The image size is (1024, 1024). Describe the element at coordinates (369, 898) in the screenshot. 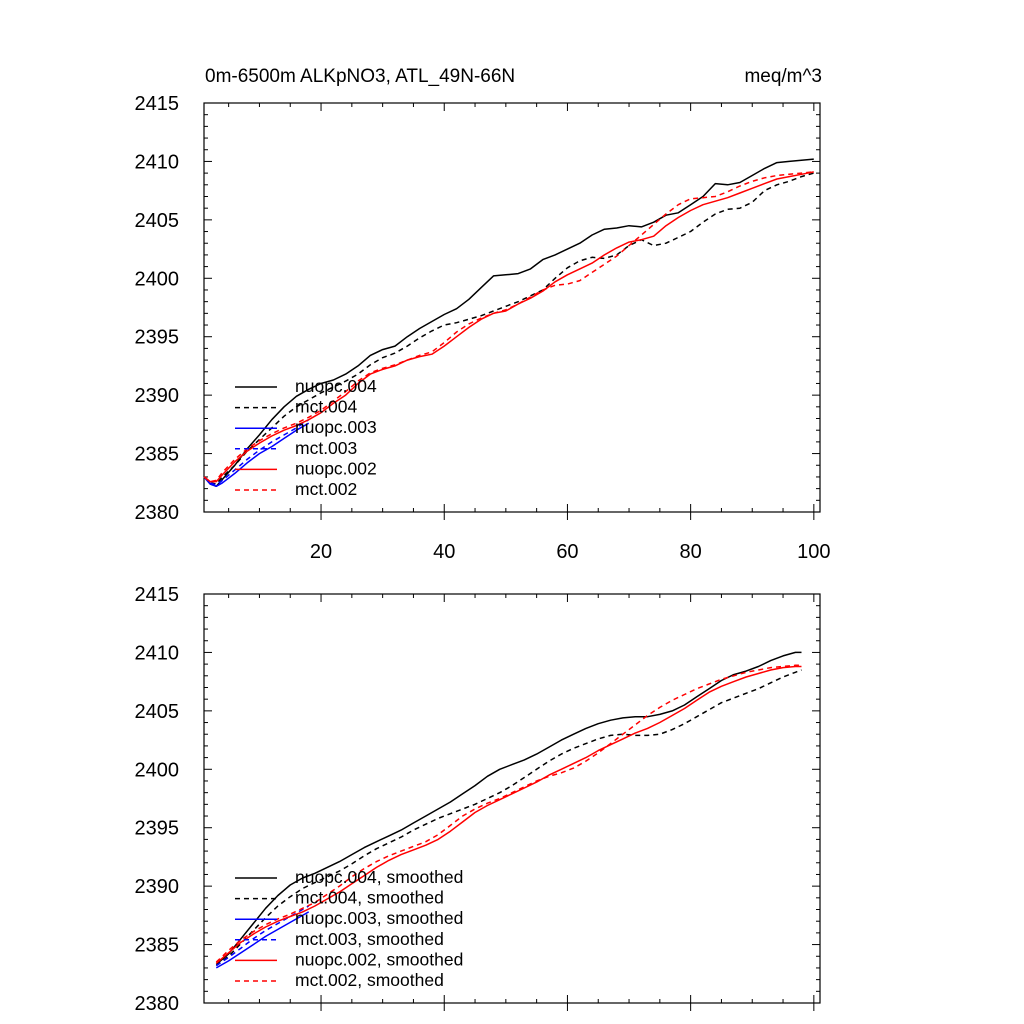

I see `legend-label: mct.004, smoothed` at that location.